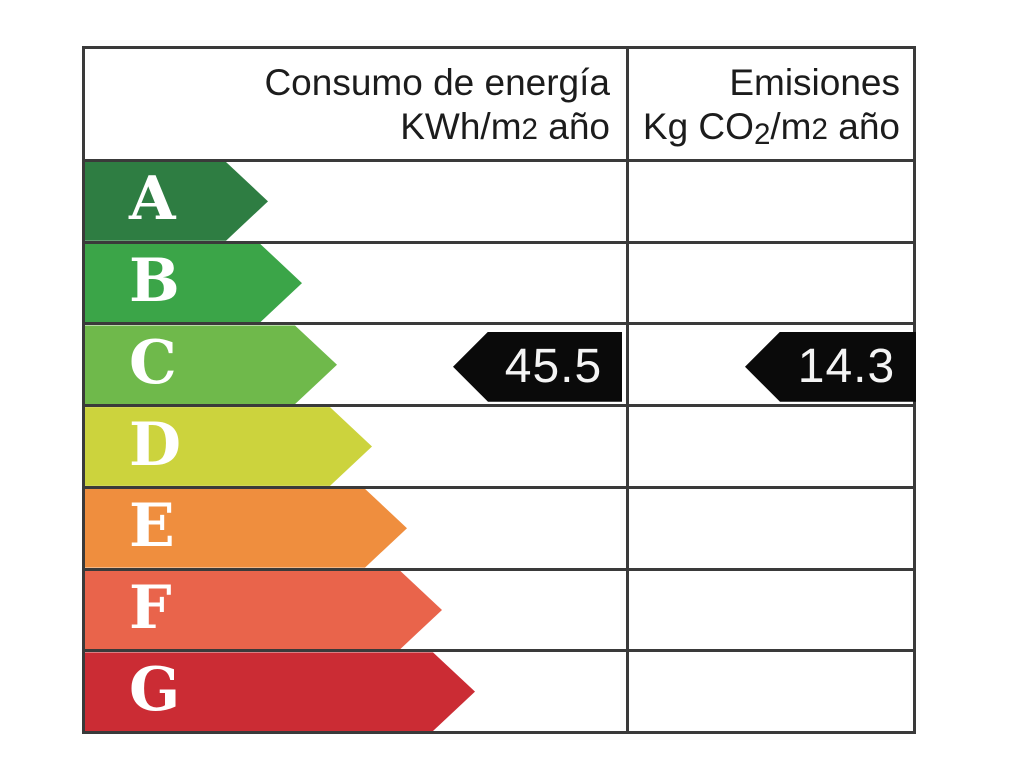 The image size is (1020, 765). I want to click on consumption-value-arrow: 45.5, so click(537, 366).